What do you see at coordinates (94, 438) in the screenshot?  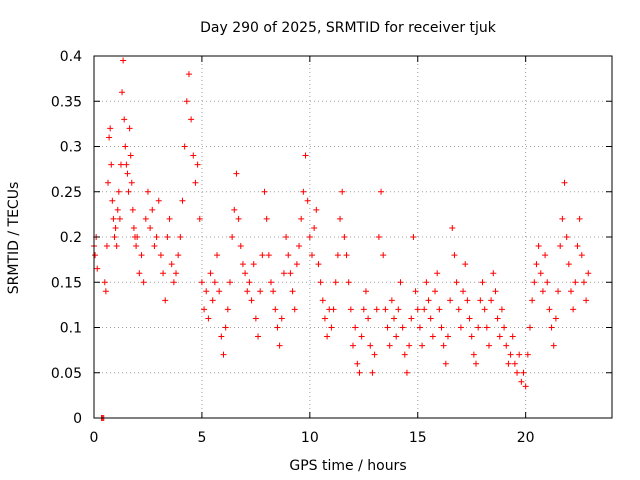 I see `x-tick-label: 0` at bounding box center [94, 438].